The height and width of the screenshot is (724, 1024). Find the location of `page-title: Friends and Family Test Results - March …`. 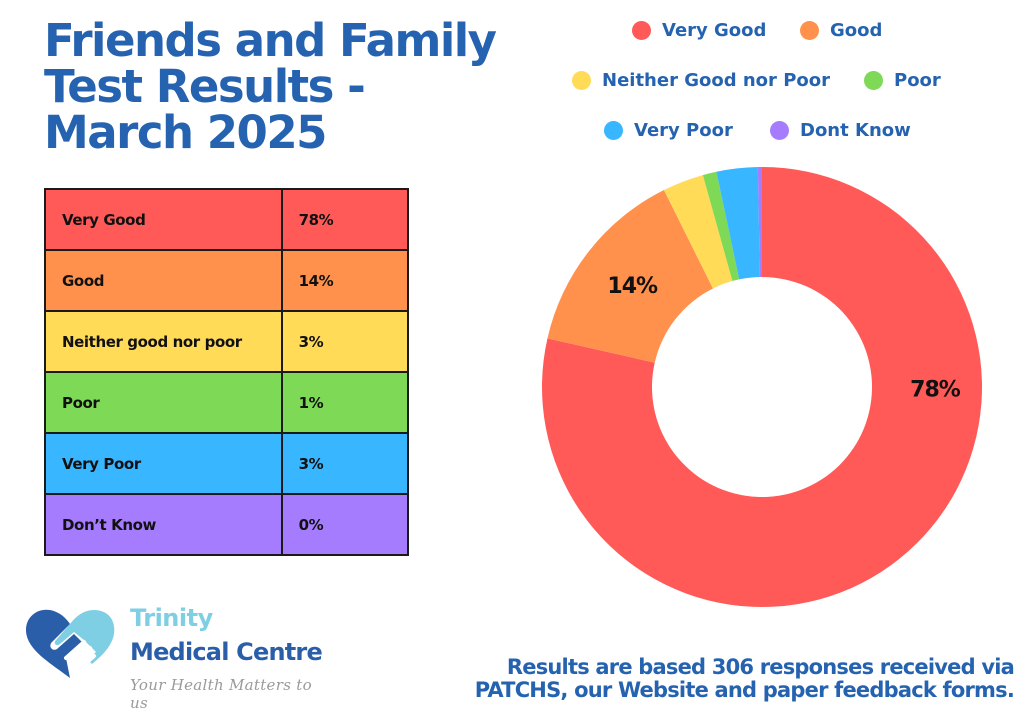

page-title: Friends and Family Test Results - March … is located at coordinates (279, 87).